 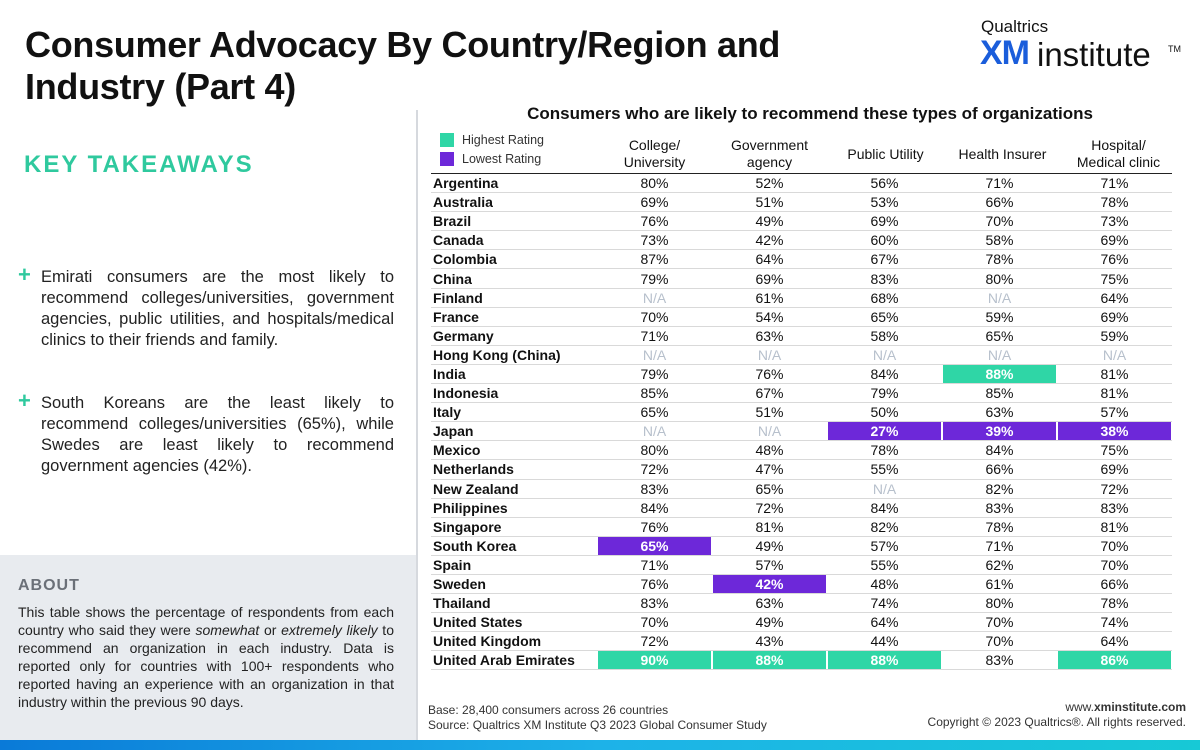 I want to click on table-row: Sweden 76% 42% 48% 61% 66%, so click(x=801, y=584).